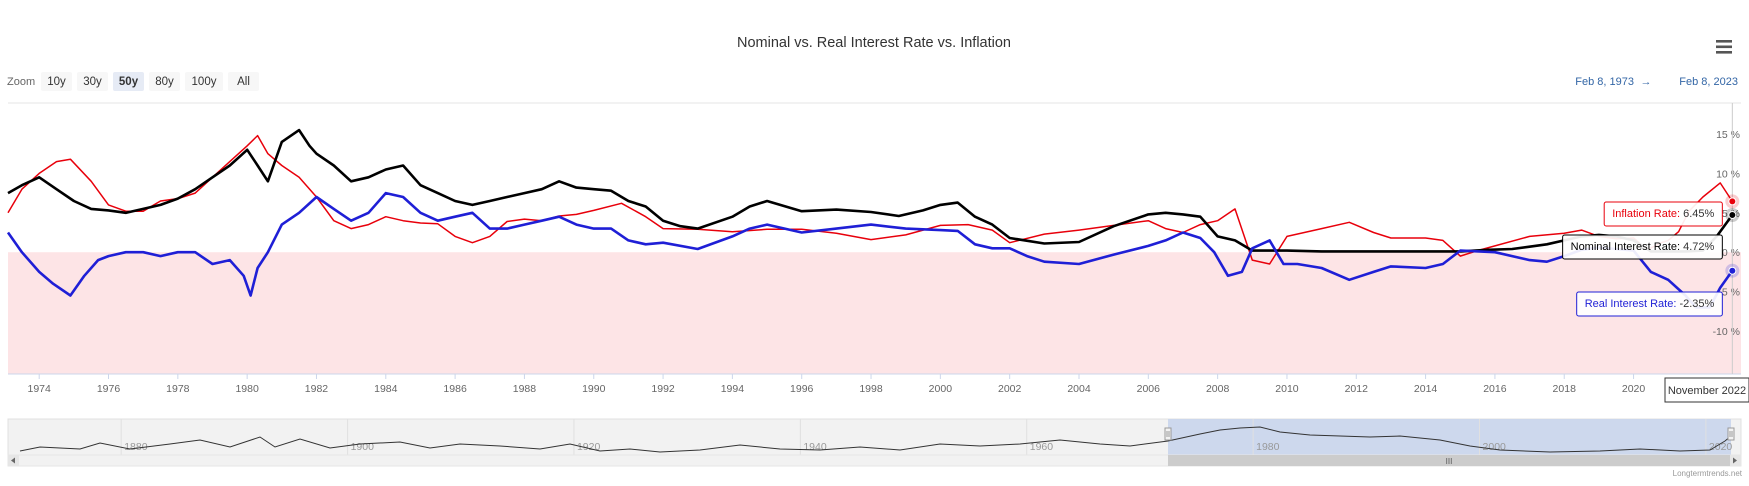  Describe the element at coordinates (663, 389) in the screenshot. I see `x-tick-label: 1992` at that location.